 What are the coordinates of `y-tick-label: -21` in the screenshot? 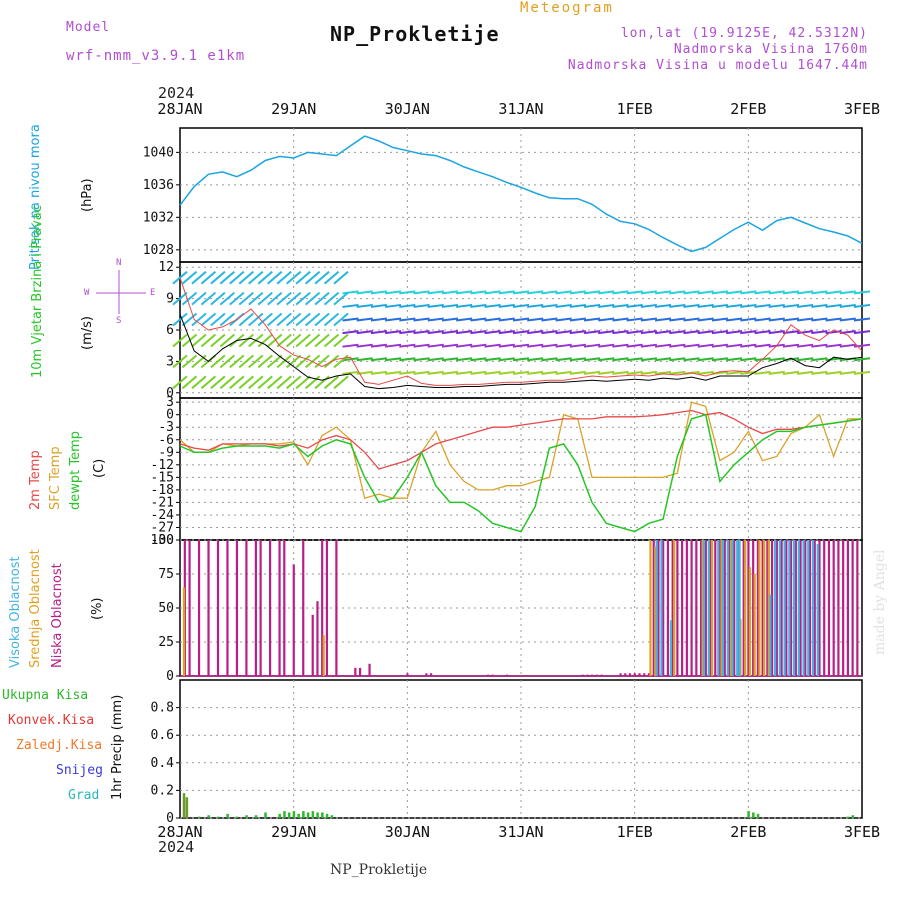 It's located at (162, 502).